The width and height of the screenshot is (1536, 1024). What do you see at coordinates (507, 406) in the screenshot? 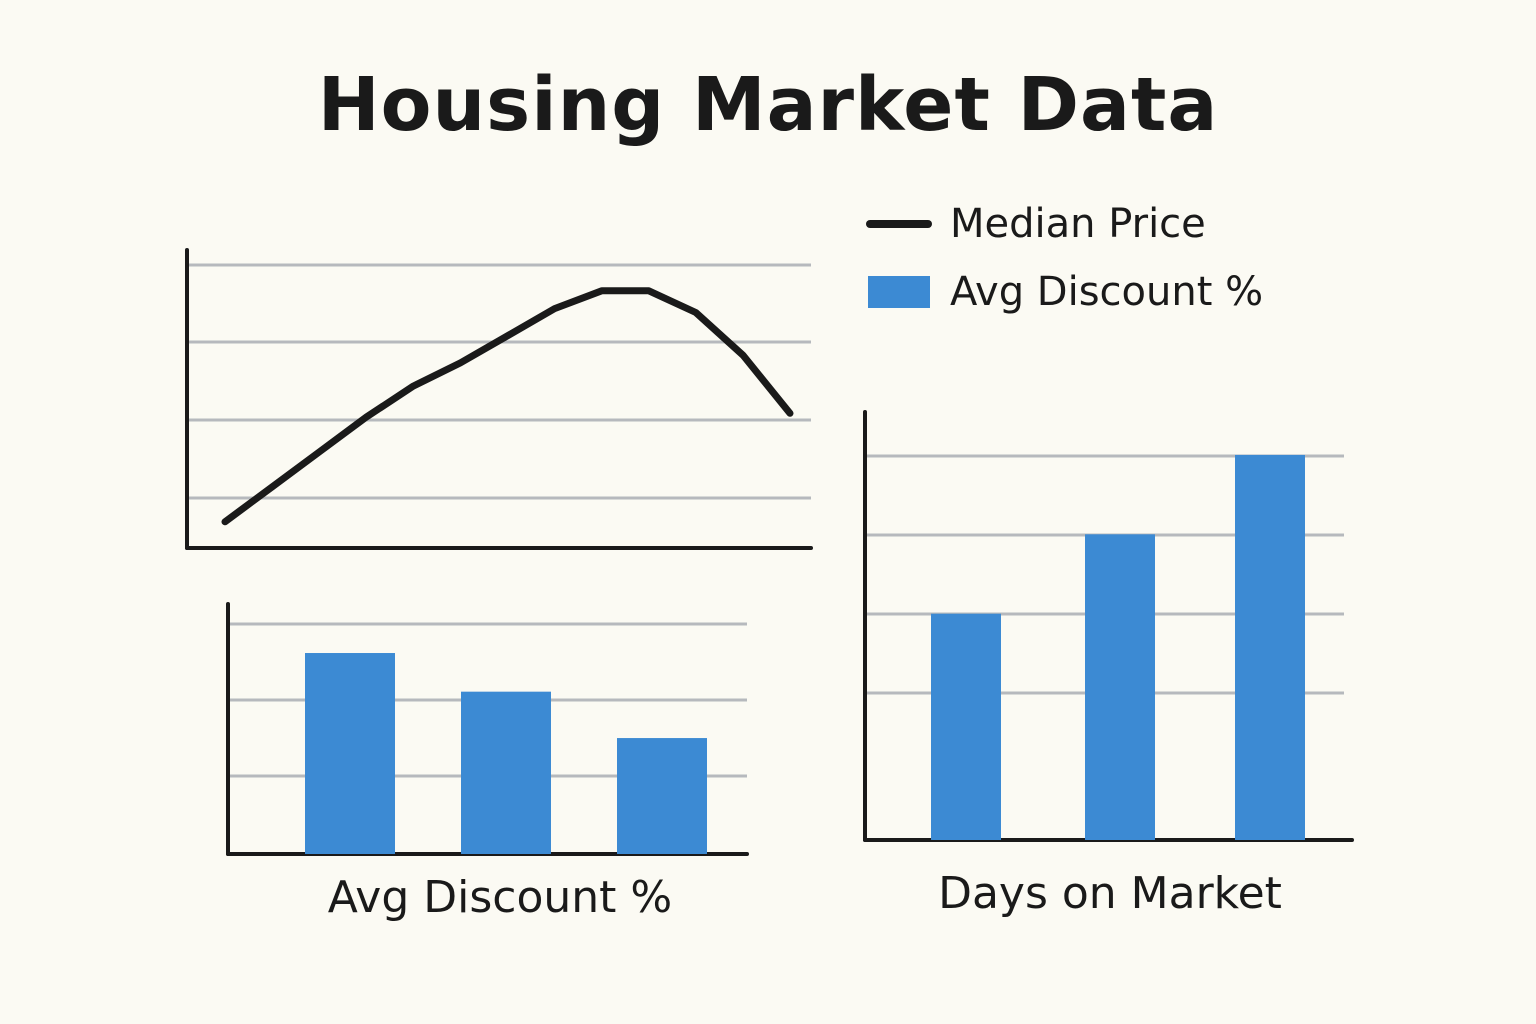
I see `series-line-median-price` at bounding box center [507, 406].